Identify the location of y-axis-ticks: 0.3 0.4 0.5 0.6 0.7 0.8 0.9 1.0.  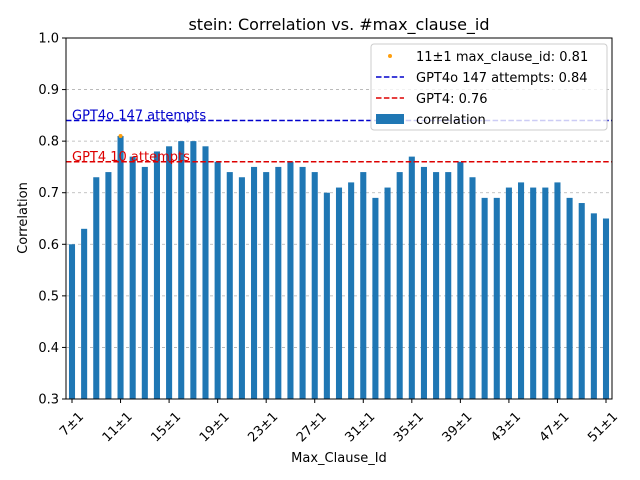
(52, 220).